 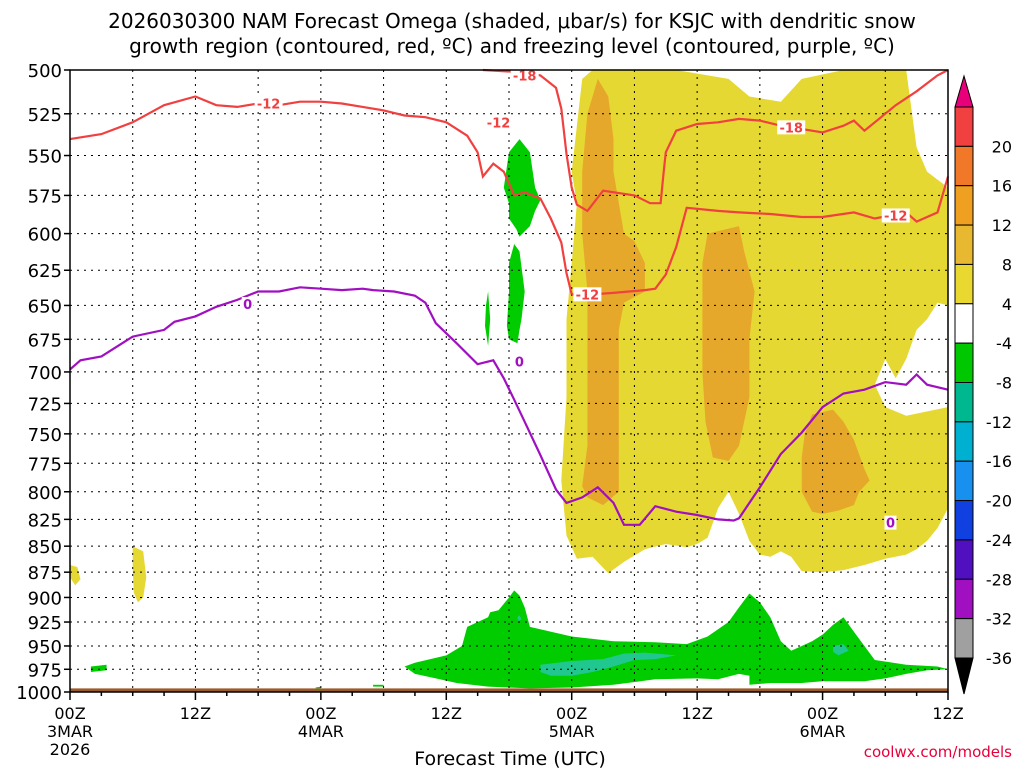 What do you see at coordinates (1007, 264) in the screenshot?
I see `colorbar-label: 8` at bounding box center [1007, 264].